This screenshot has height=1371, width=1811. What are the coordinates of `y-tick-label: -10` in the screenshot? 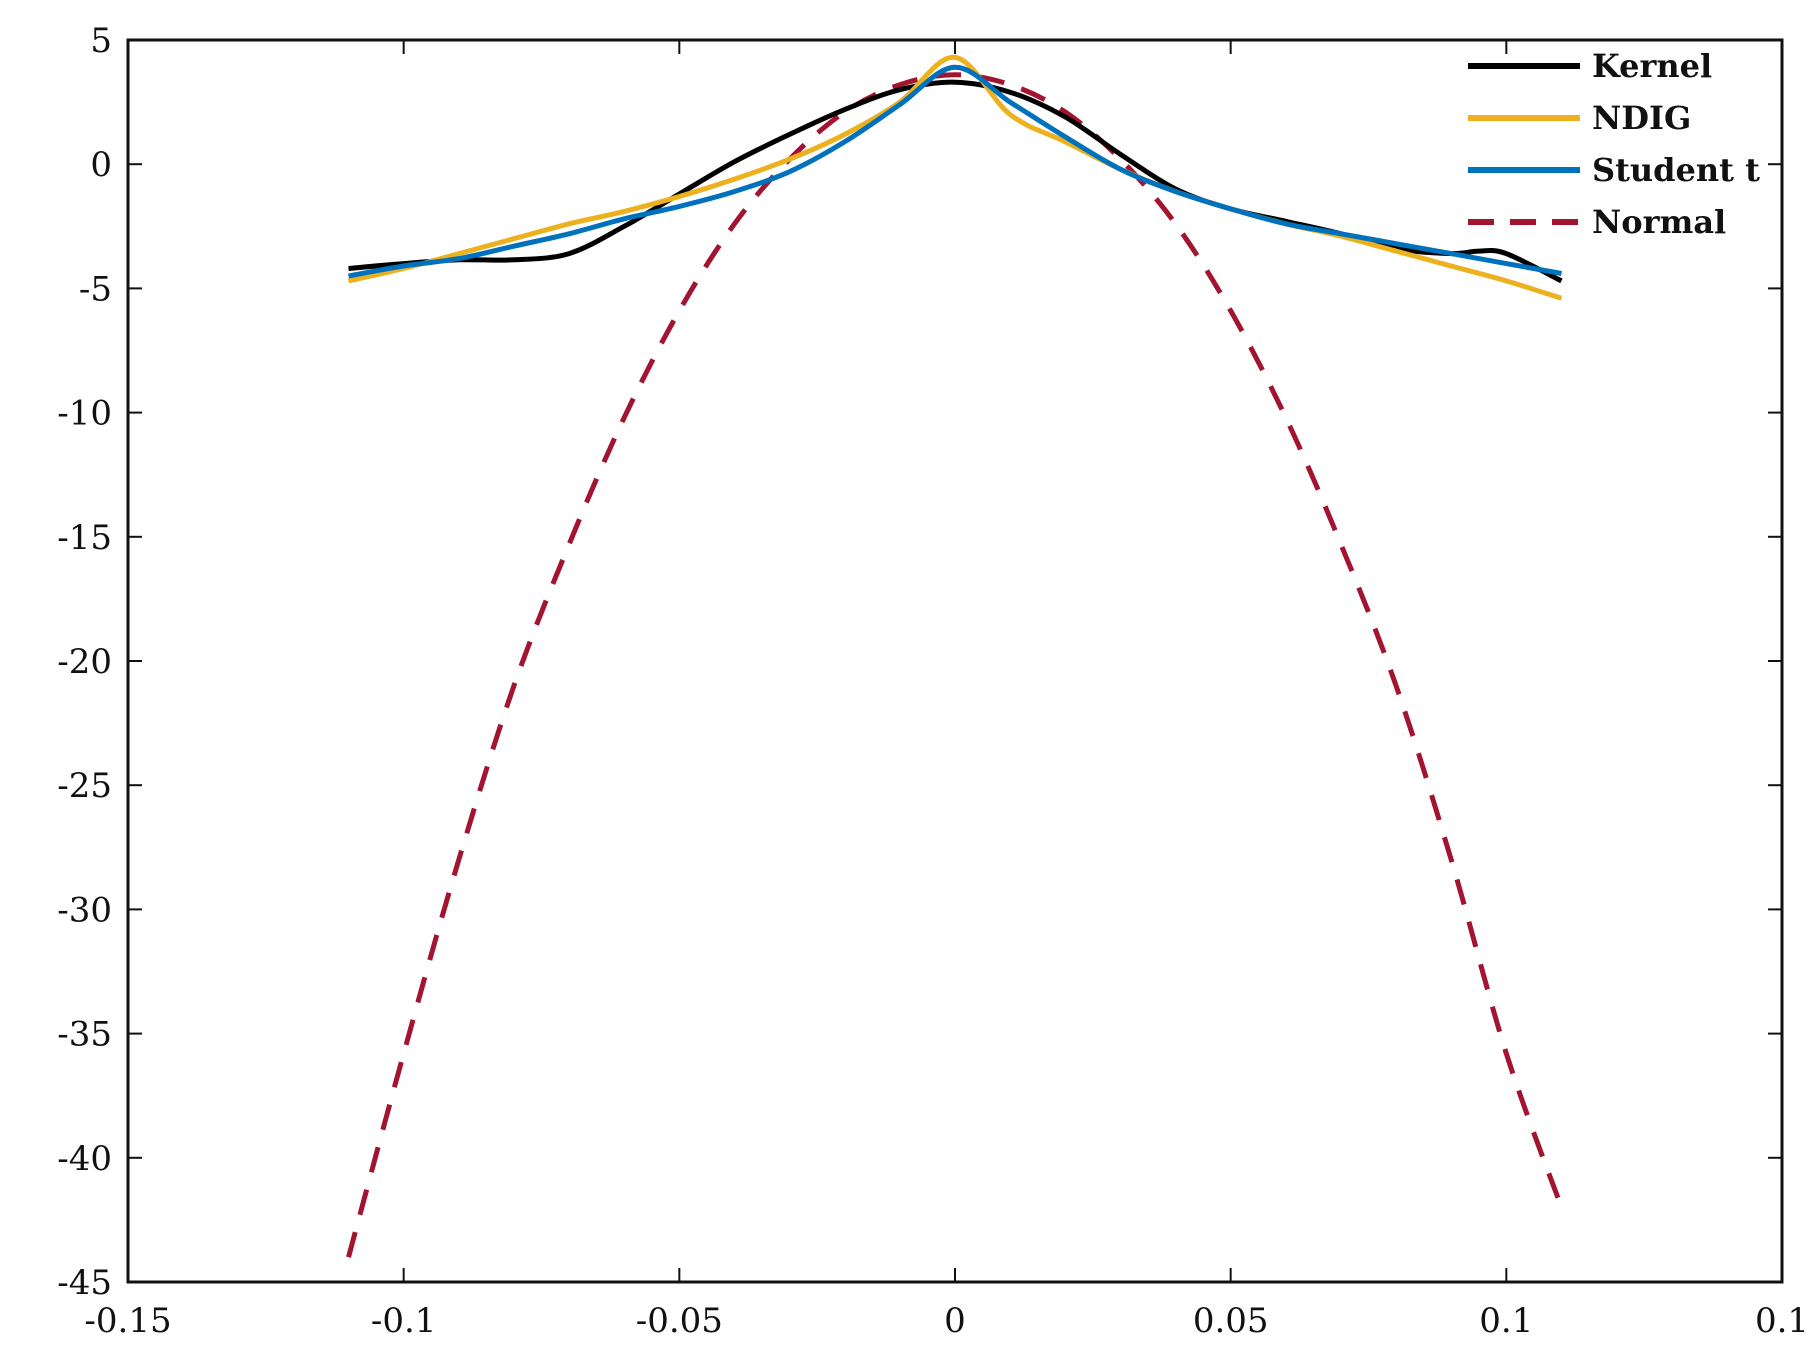 It's located at (84, 414).